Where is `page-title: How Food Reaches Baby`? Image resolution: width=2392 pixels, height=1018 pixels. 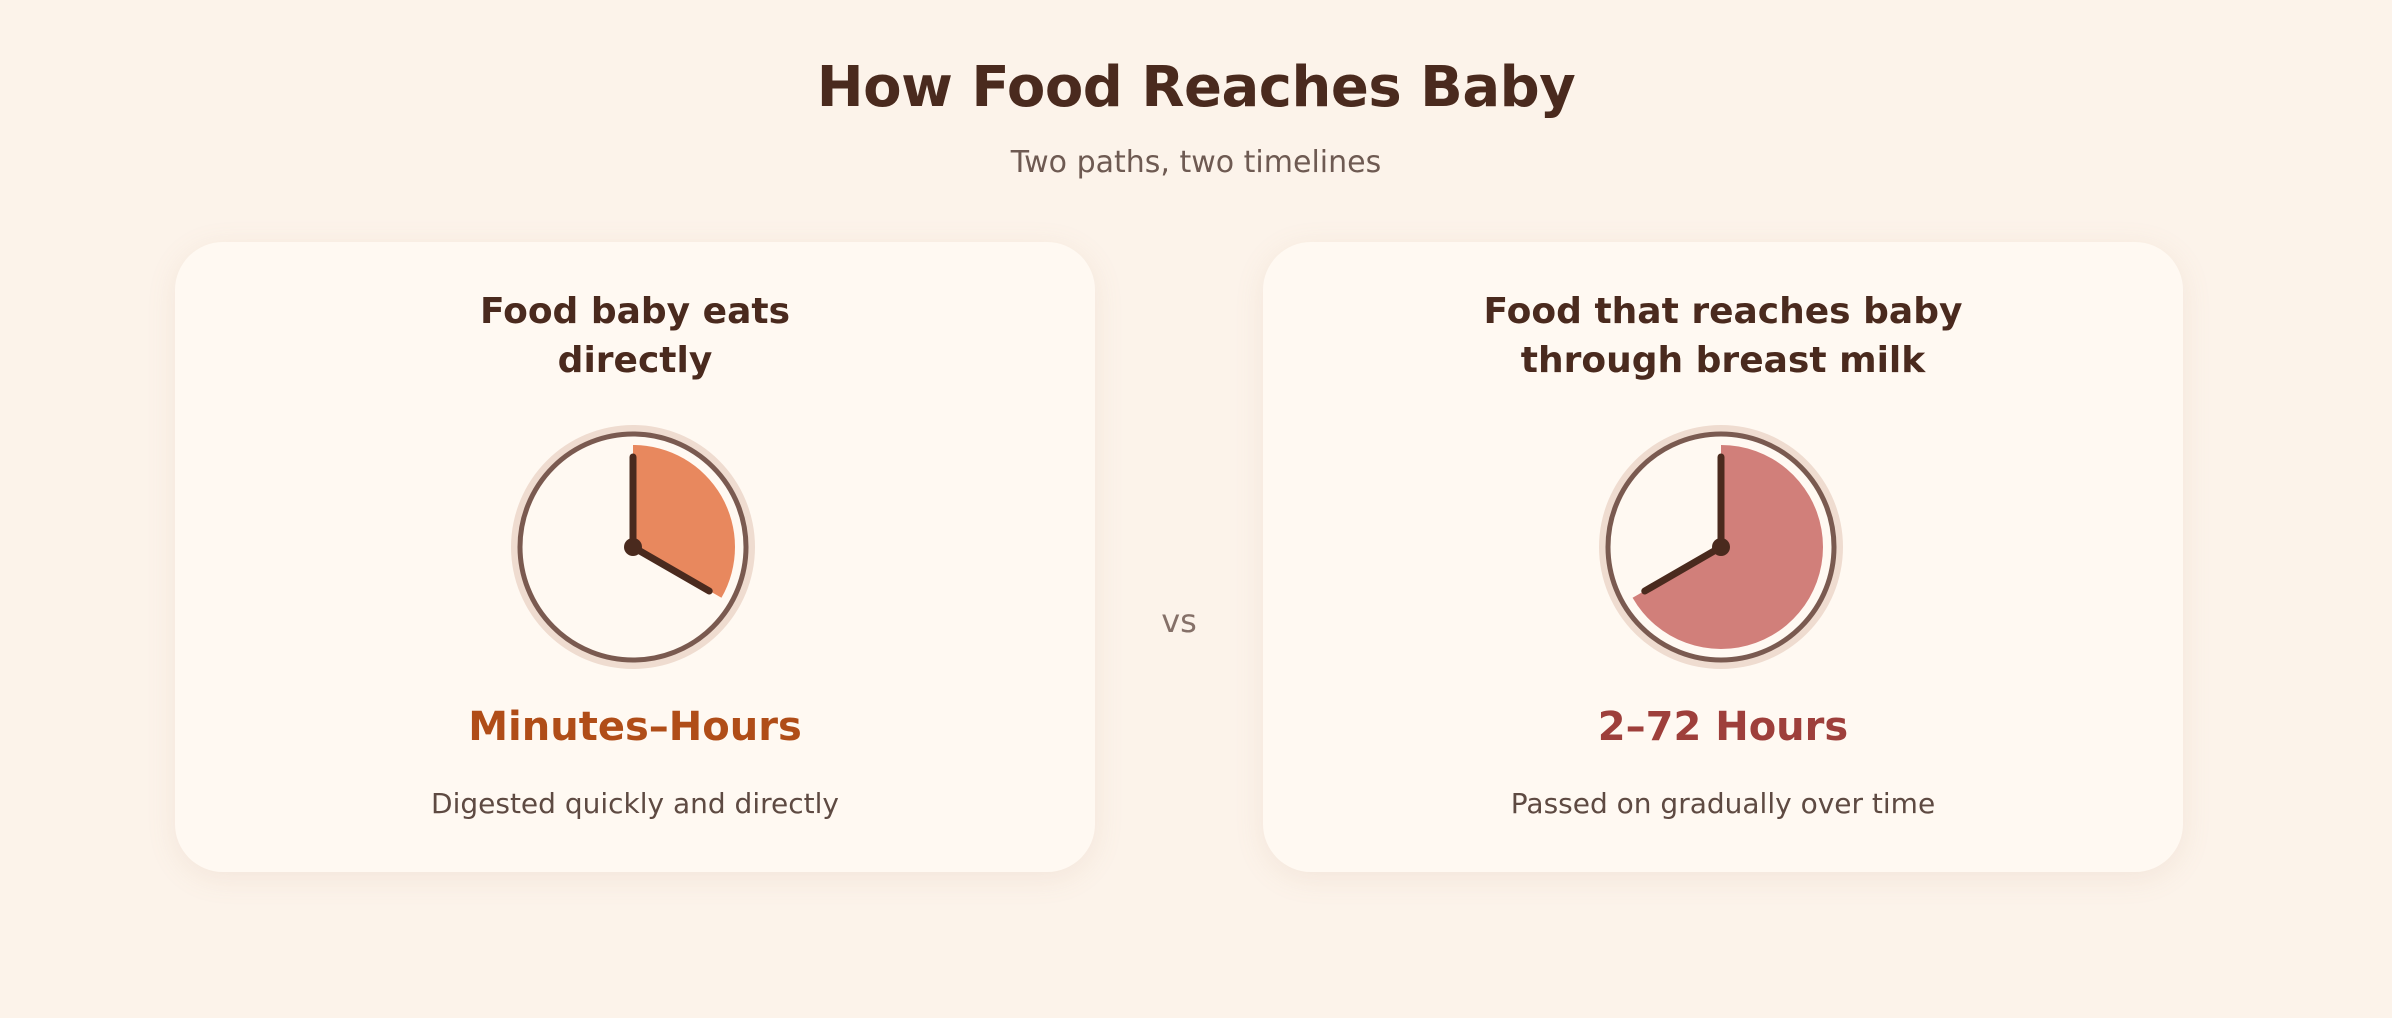 page-title: How Food Reaches Baby is located at coordinates (1196, 87).